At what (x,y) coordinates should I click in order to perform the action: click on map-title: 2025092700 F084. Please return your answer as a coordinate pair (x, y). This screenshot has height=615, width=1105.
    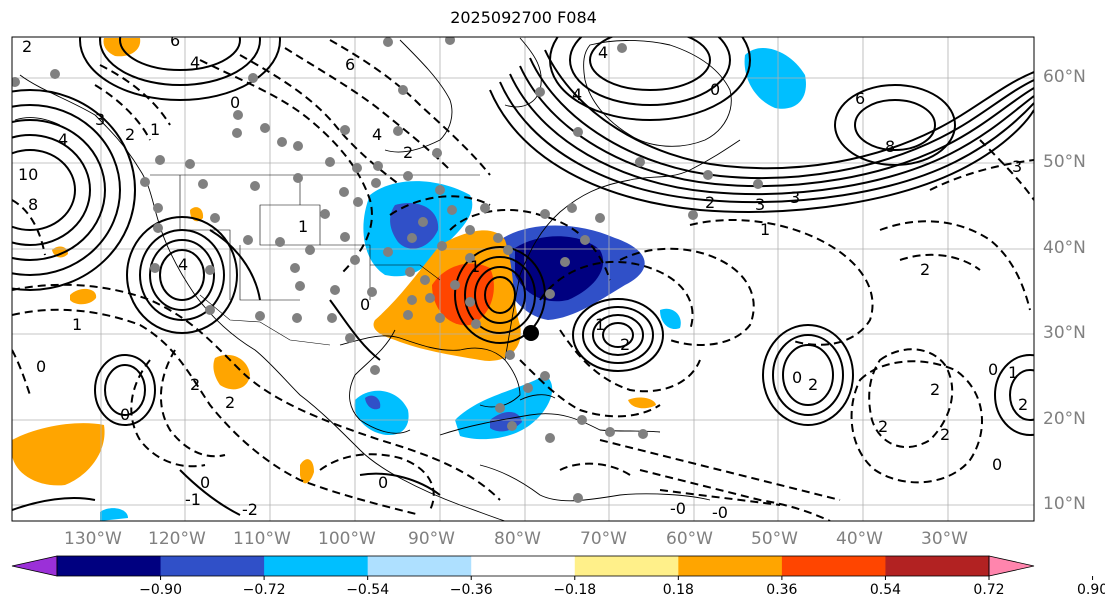
    Looking at the image, I should click on (523, 17).